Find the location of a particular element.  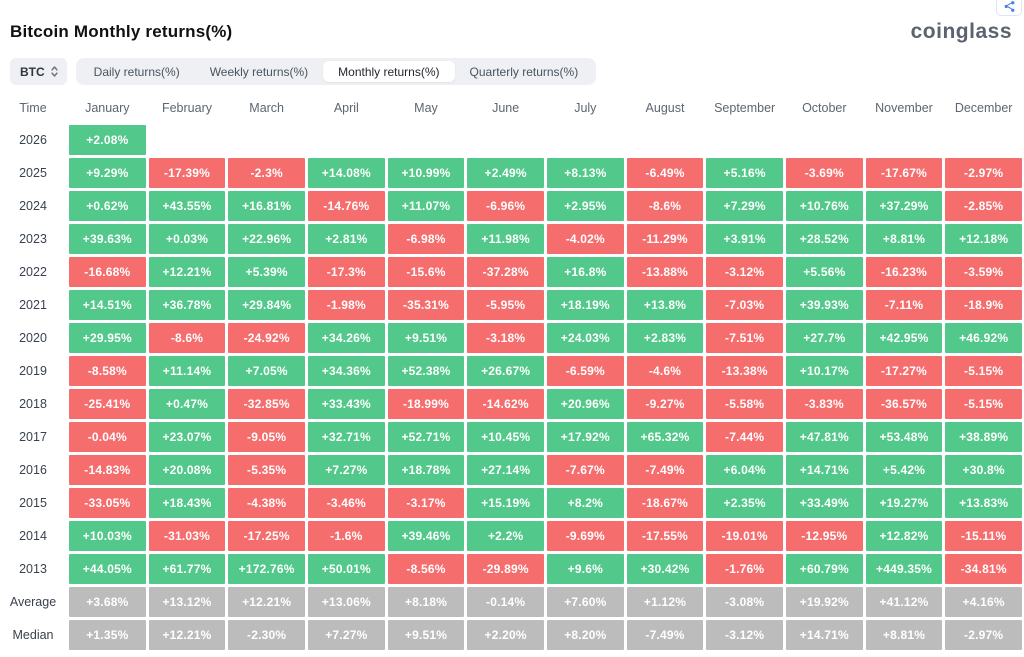

column-header-february: February is located at coordinates (186, 108).